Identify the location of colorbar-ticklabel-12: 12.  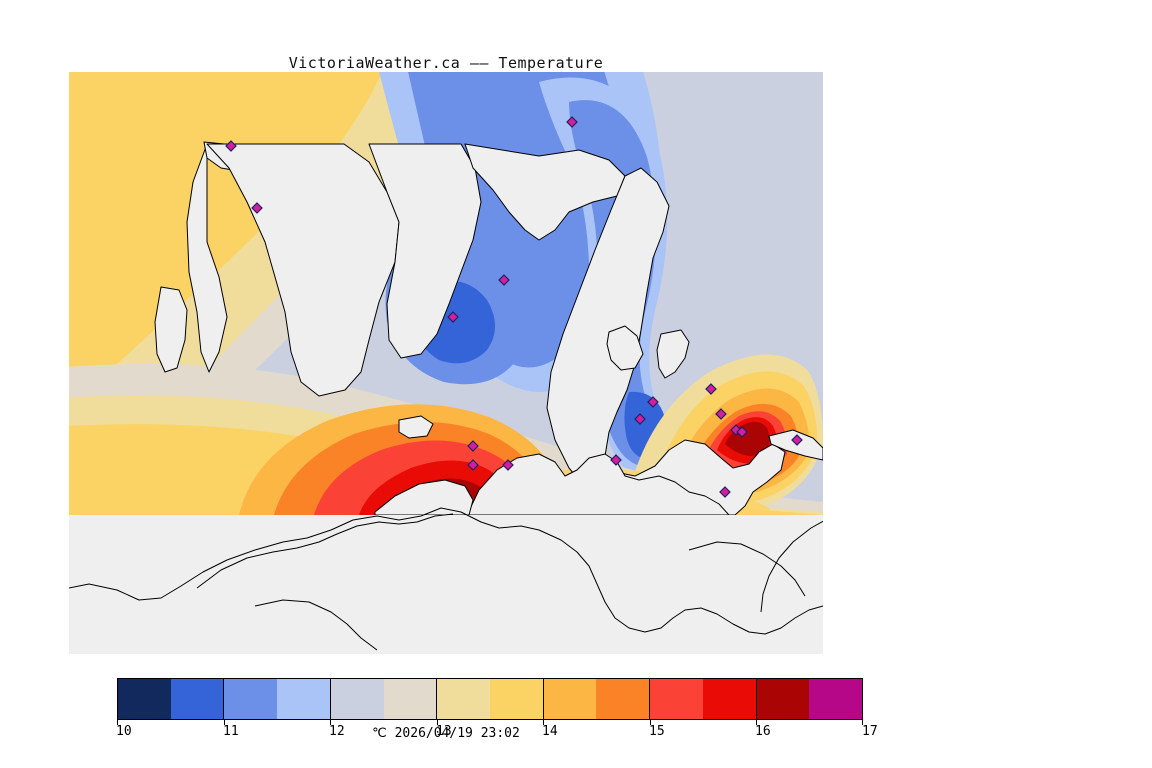
(337, 731).